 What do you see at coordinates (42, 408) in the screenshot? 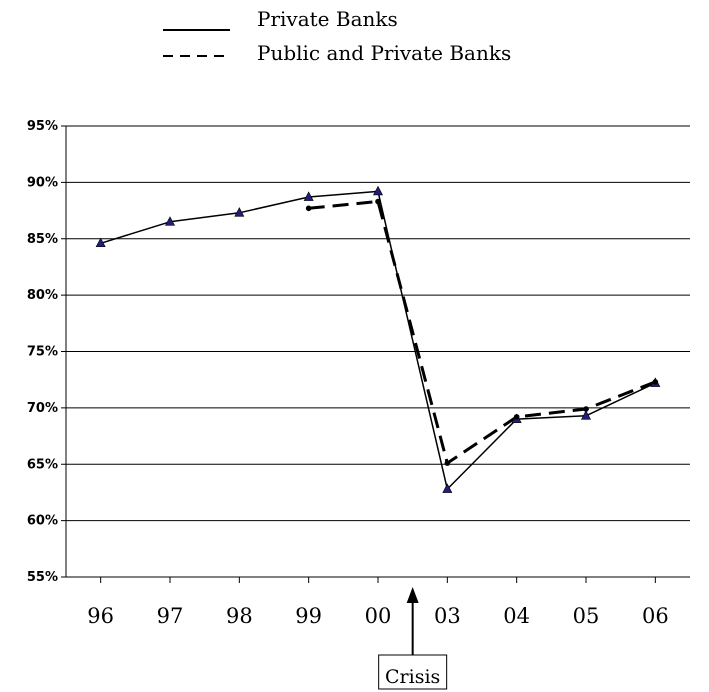
I see `y-tick-label: 70%` at bounding box center [42, 408].